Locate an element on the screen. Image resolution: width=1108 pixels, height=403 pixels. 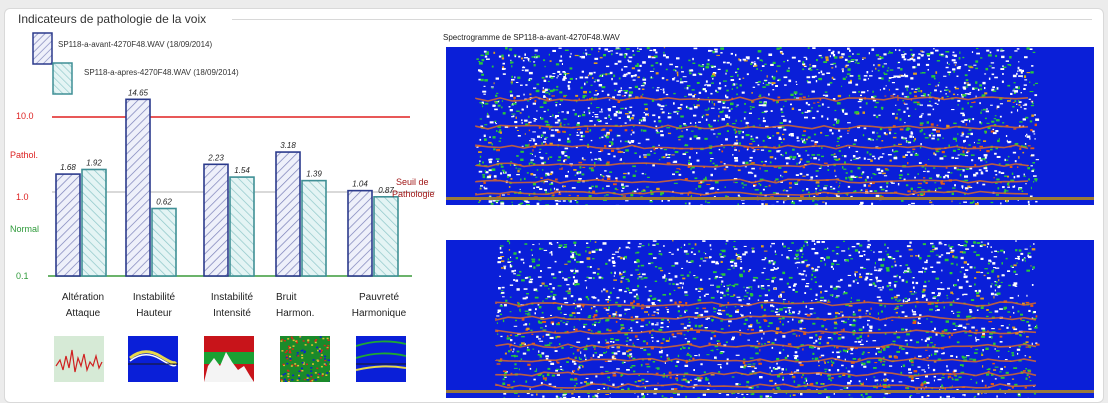
data-label-series2-cat3: 1.54 is located at coordinates (242, 170).